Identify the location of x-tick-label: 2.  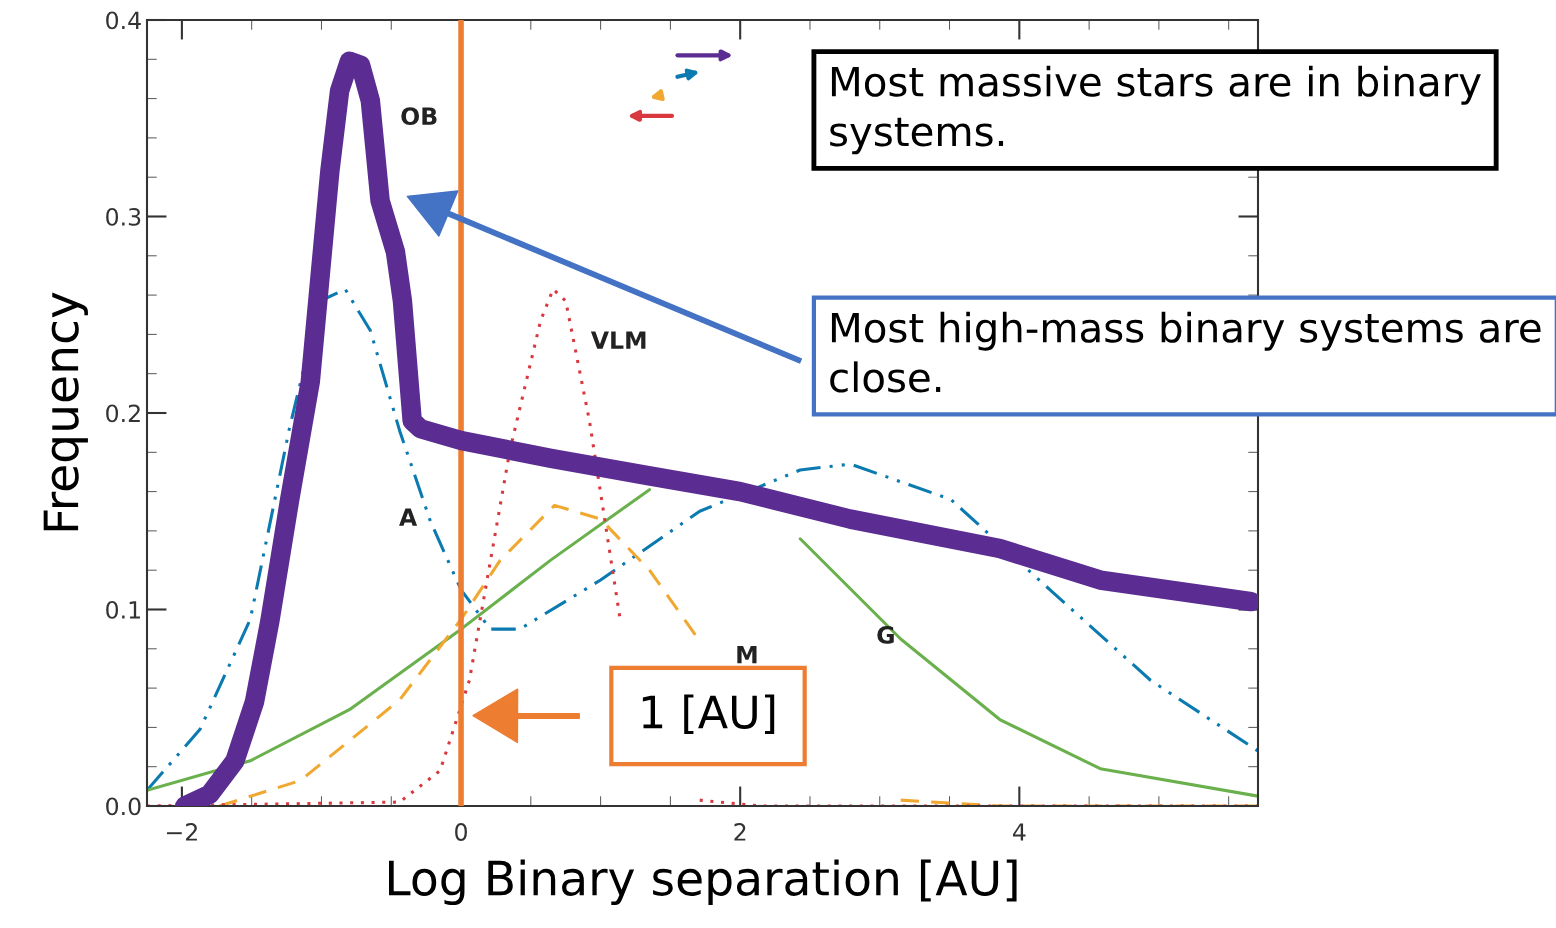
(740, 832).